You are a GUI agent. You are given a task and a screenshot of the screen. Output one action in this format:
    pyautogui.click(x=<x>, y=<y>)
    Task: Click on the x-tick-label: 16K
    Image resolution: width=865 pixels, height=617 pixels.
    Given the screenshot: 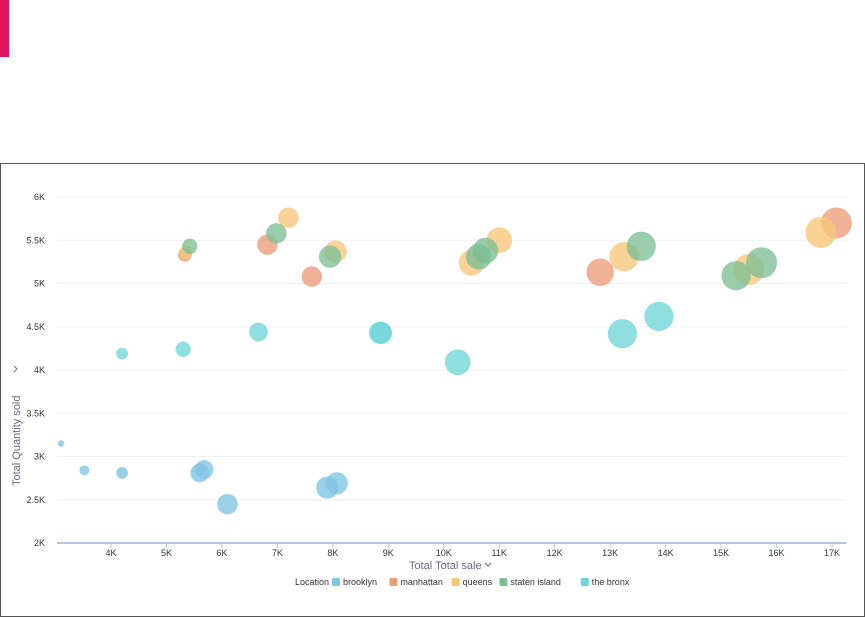 What is the action you would take?
    pyautogui.click(x=777, y=553)
    